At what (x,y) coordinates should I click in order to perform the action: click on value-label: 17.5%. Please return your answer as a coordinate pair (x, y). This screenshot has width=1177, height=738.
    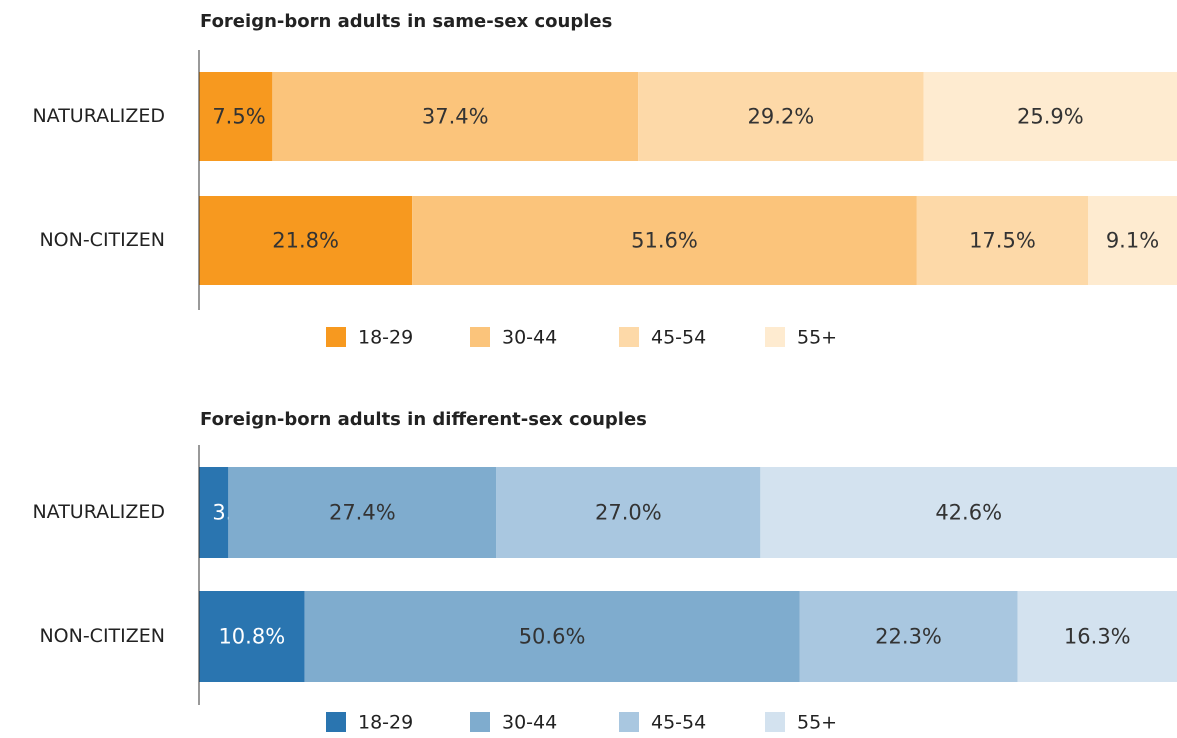
    Looking at the image, I should click on (1002, 241).